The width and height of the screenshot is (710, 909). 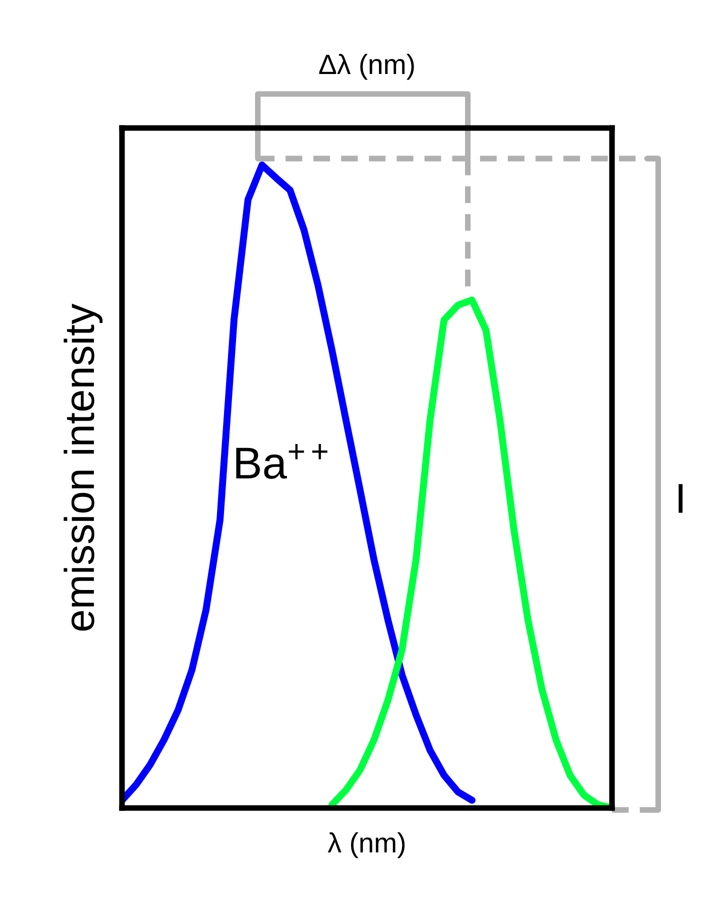 What do you see at coordinates (83, 467) in the screenshot?
I see `y-axis-title: emission intensity` at bounding box center [83, 467].